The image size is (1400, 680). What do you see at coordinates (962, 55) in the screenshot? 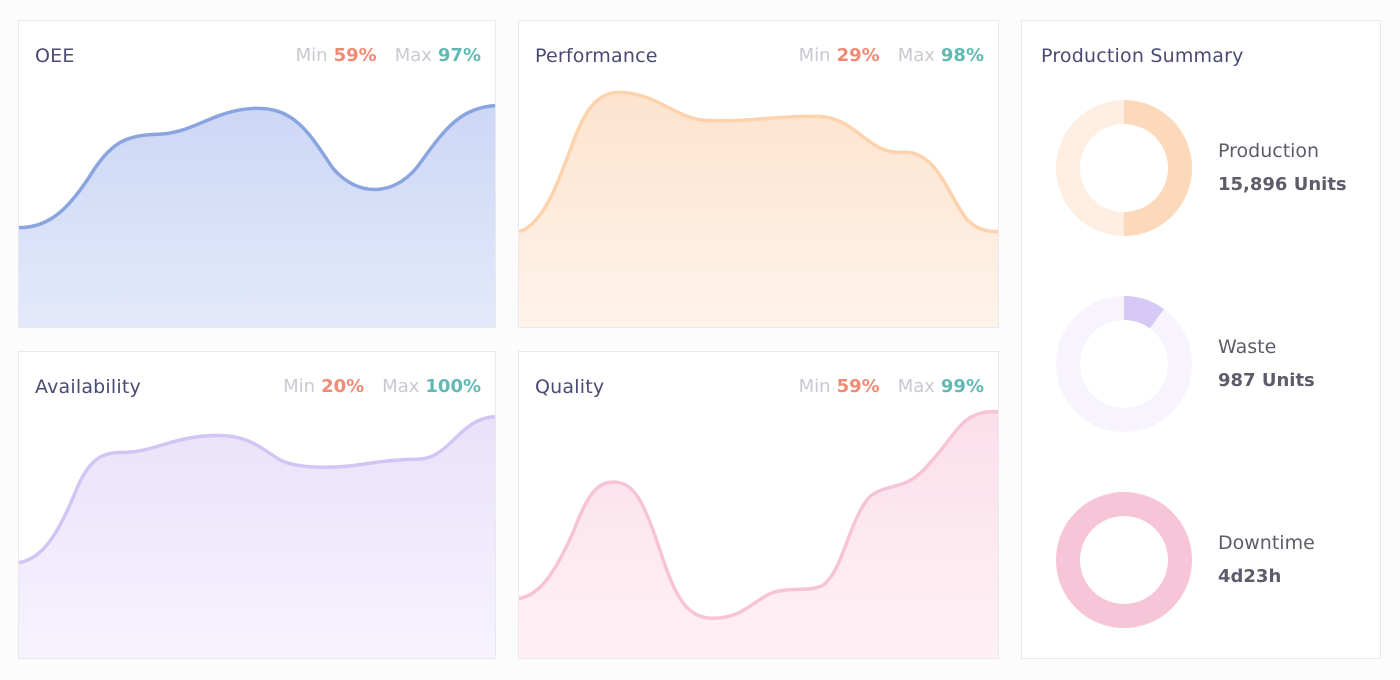
I see `performance-max-value: 98%` at bounding box center [962, 55].